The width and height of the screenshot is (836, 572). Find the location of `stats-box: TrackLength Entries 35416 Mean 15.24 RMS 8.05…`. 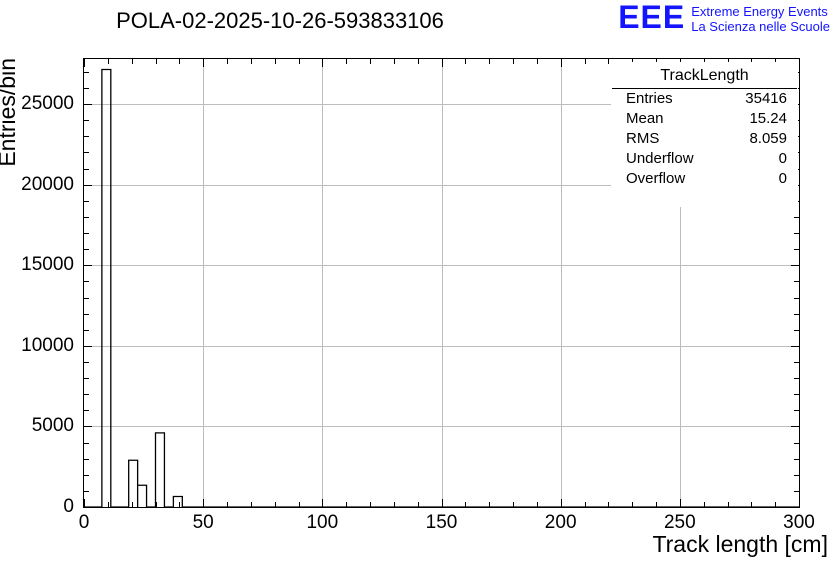

stats-box: TrackLength Entries 35416 Mean 15.24 RMS 8.05… is located at coordinates (704, 134).